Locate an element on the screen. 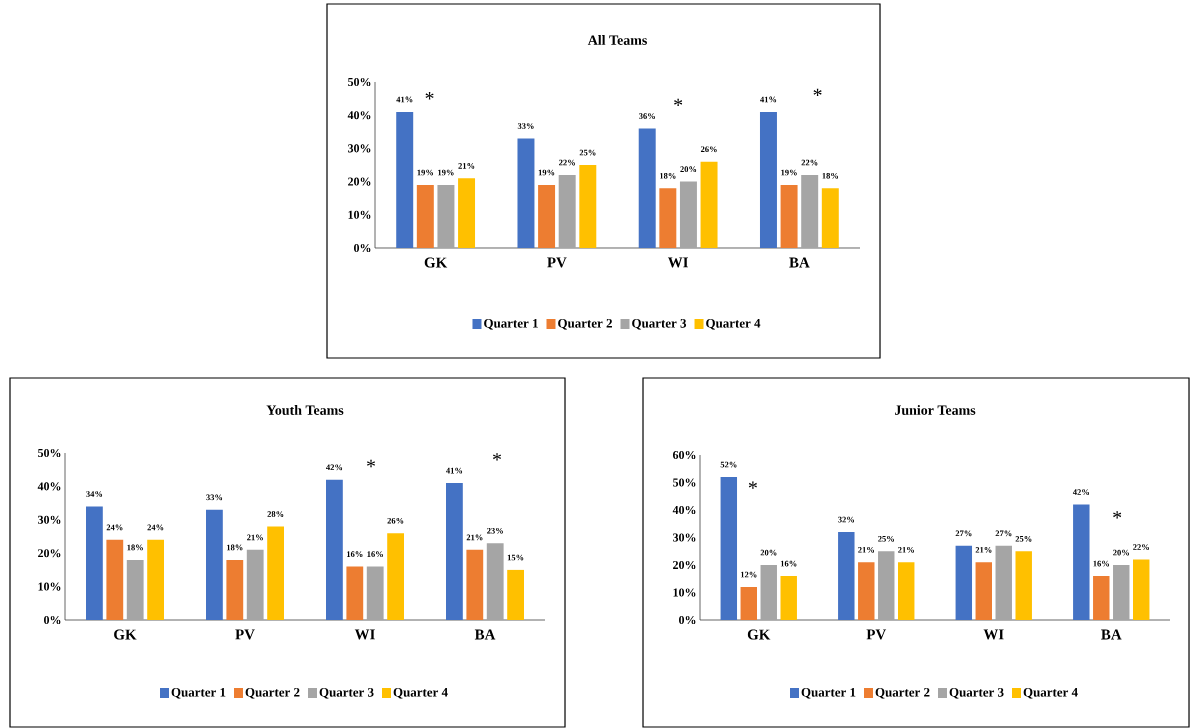 The image size is (1191, 728). chart-title: Junior Teams is located at coordinates (935, 410).